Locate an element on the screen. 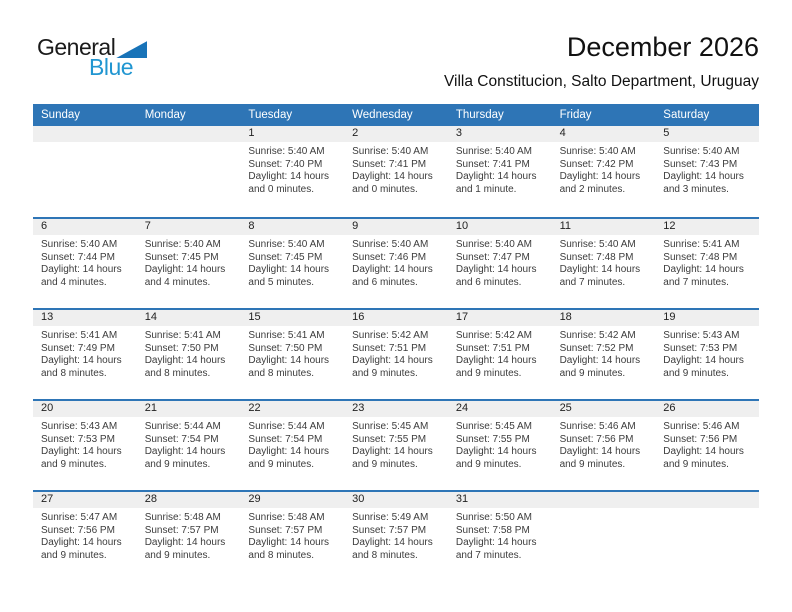 The image size is (792, 612). day-detail-line: Sunset: 7:54 PM is located at coordinates (181, 439).